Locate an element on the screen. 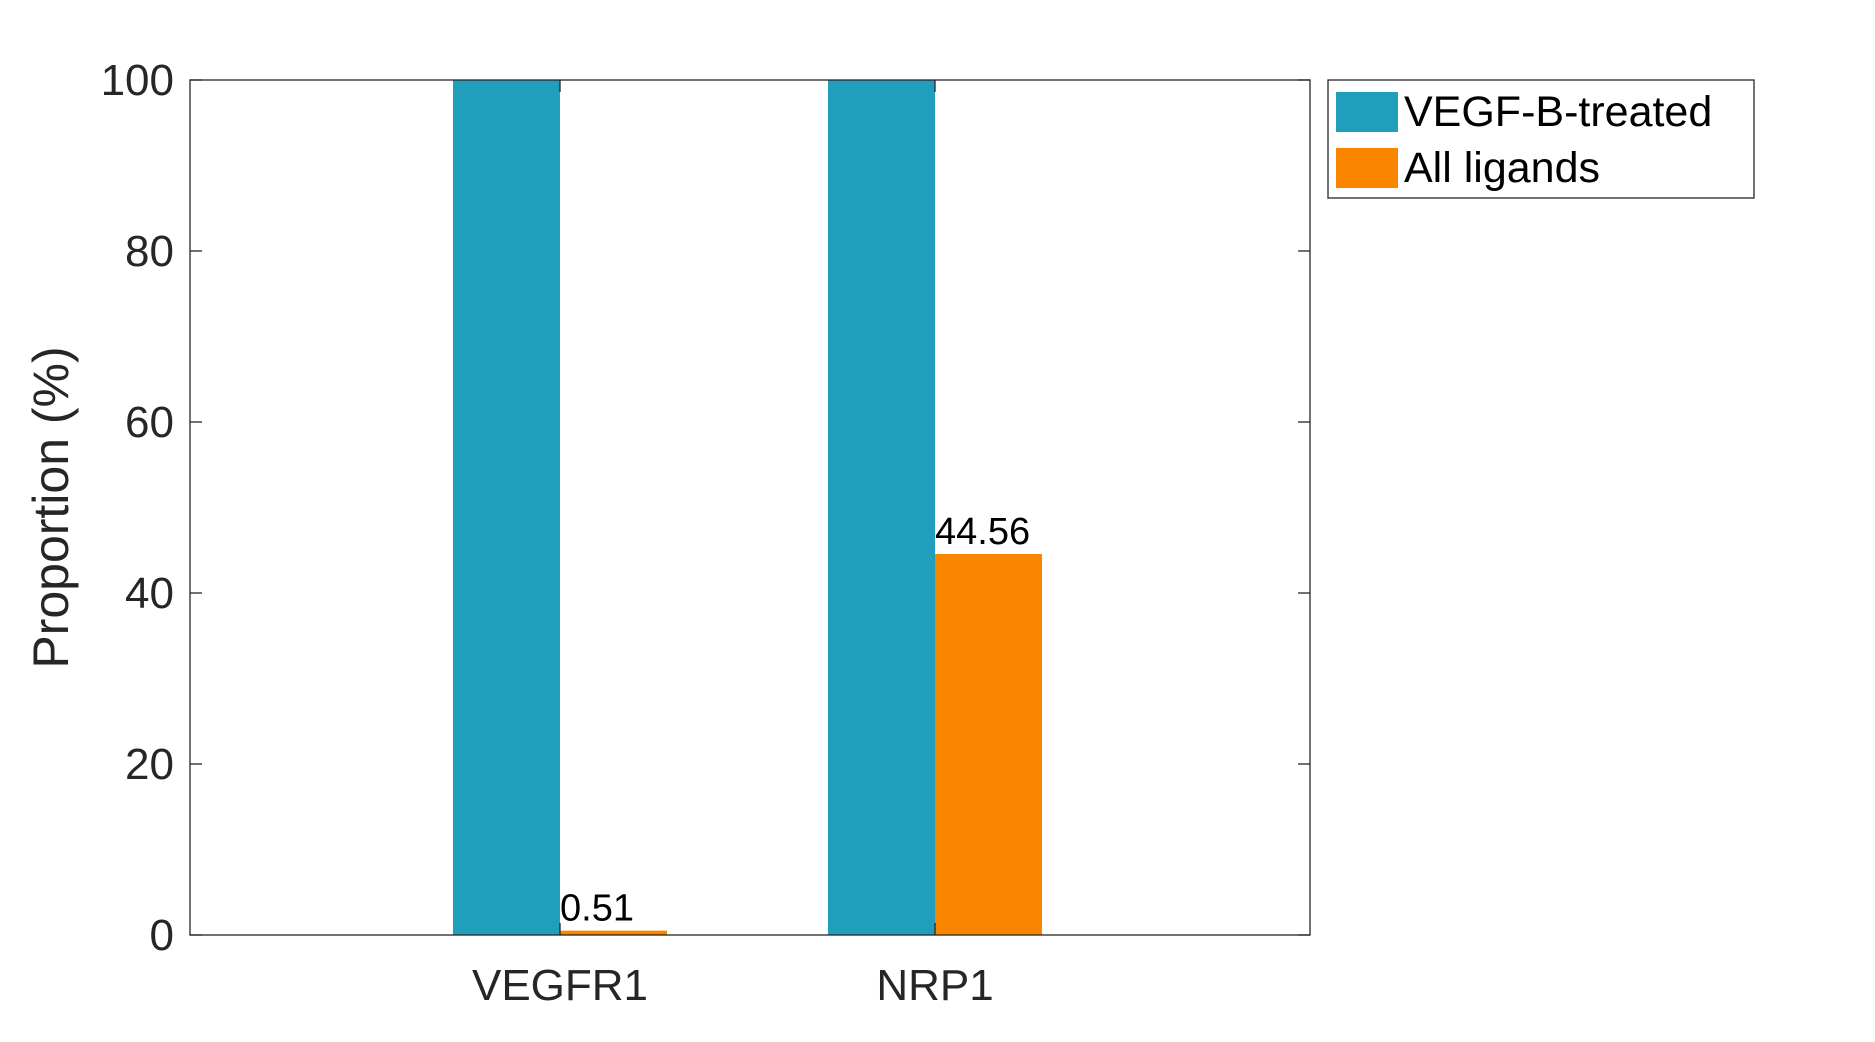 This screenshot has height=1042, width=1875. data-label-nrp1: 44.56 is located at coordinates (982, 532).